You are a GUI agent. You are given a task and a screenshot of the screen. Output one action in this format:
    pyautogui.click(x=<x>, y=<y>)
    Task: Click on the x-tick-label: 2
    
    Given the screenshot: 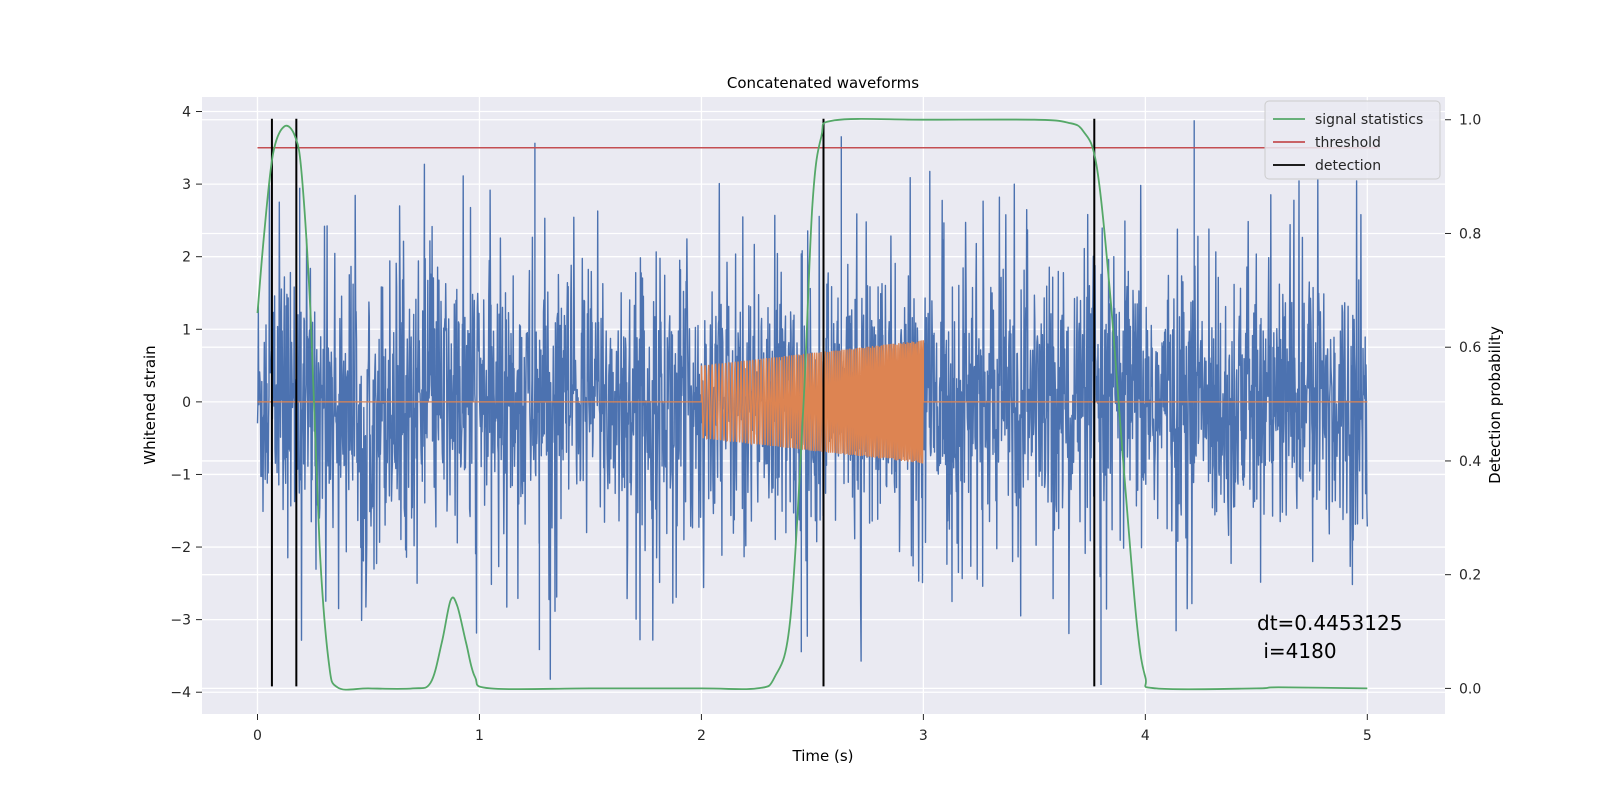 What is the action you would take?
    pyautogui.click(x=701, y=736)
    